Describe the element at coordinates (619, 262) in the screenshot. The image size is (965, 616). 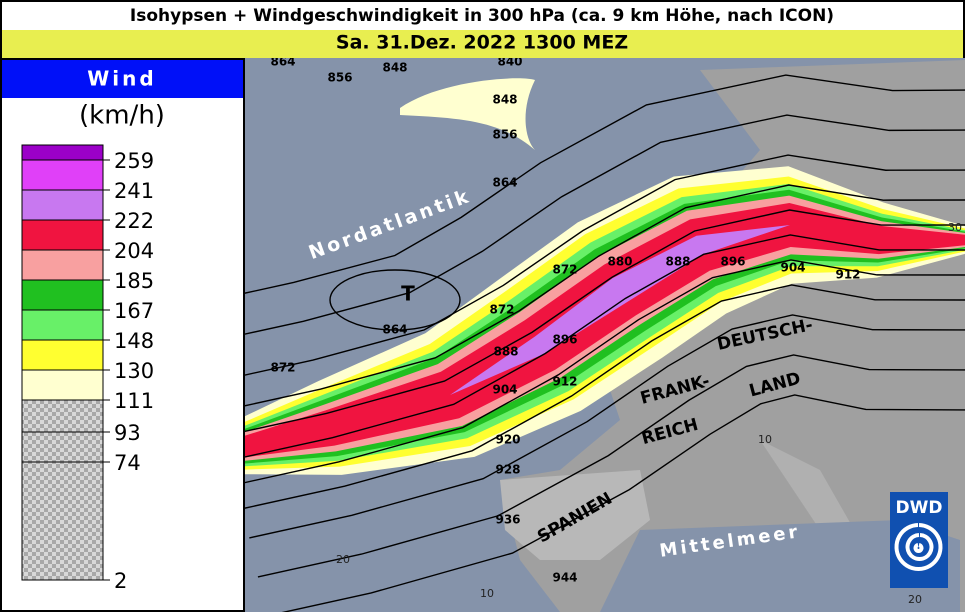
I see `contour-label: 880` at that location.